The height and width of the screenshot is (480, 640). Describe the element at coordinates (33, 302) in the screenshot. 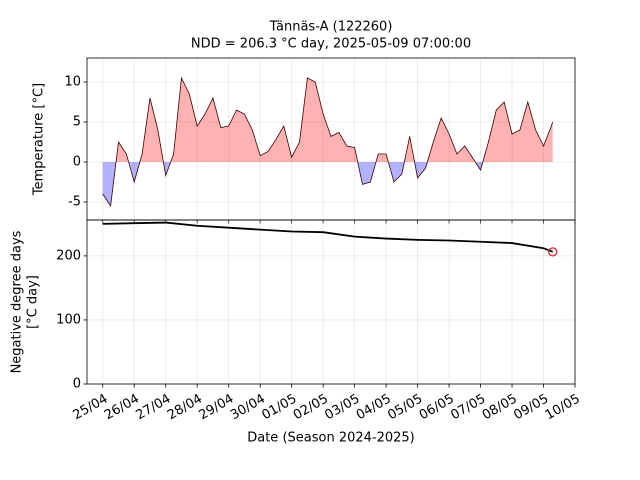

I see `y-axis-label: [°C day]` at that location.